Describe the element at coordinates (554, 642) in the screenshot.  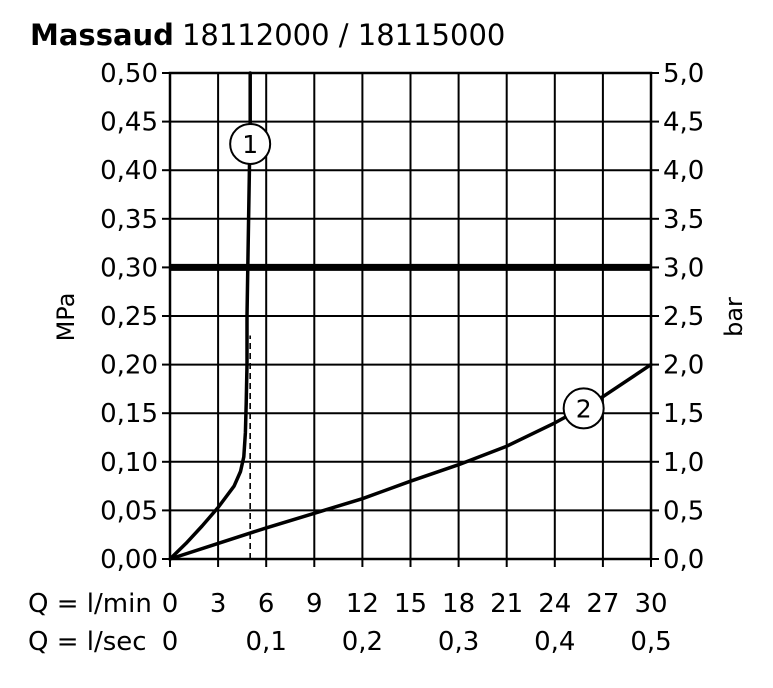
I see `x2-tick-label-4: 0,4` at that location.